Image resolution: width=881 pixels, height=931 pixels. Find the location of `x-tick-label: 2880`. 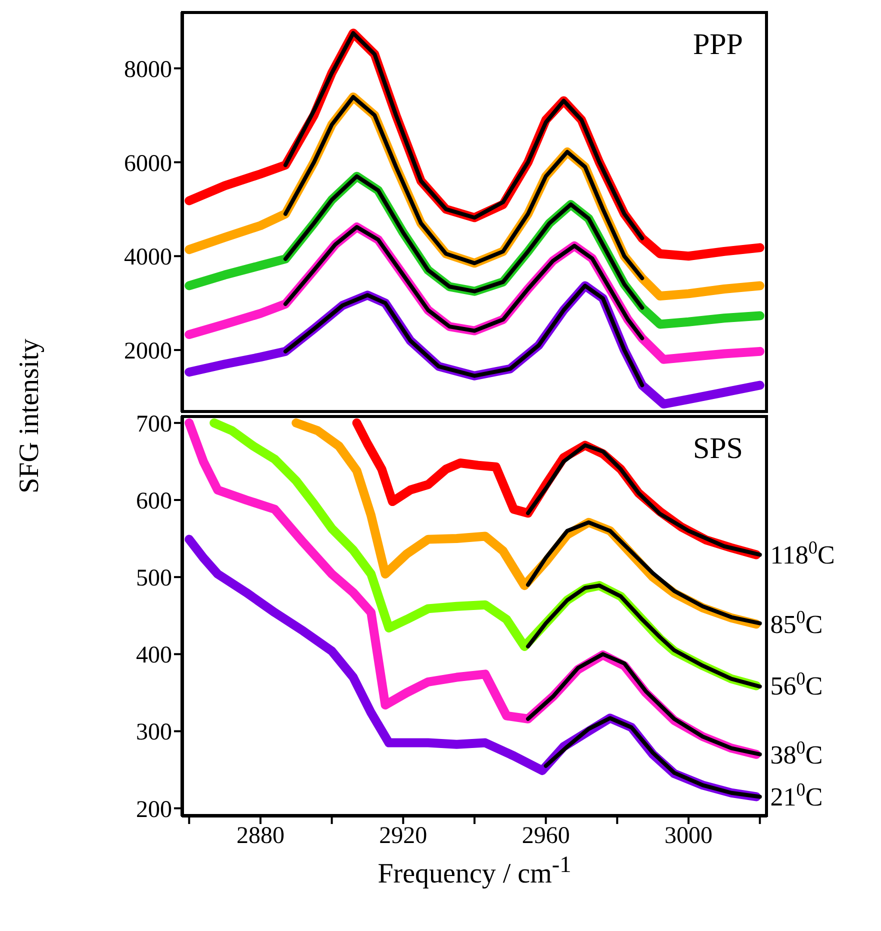

x-tick-label: 2880 is located at coordinates (260, 836).